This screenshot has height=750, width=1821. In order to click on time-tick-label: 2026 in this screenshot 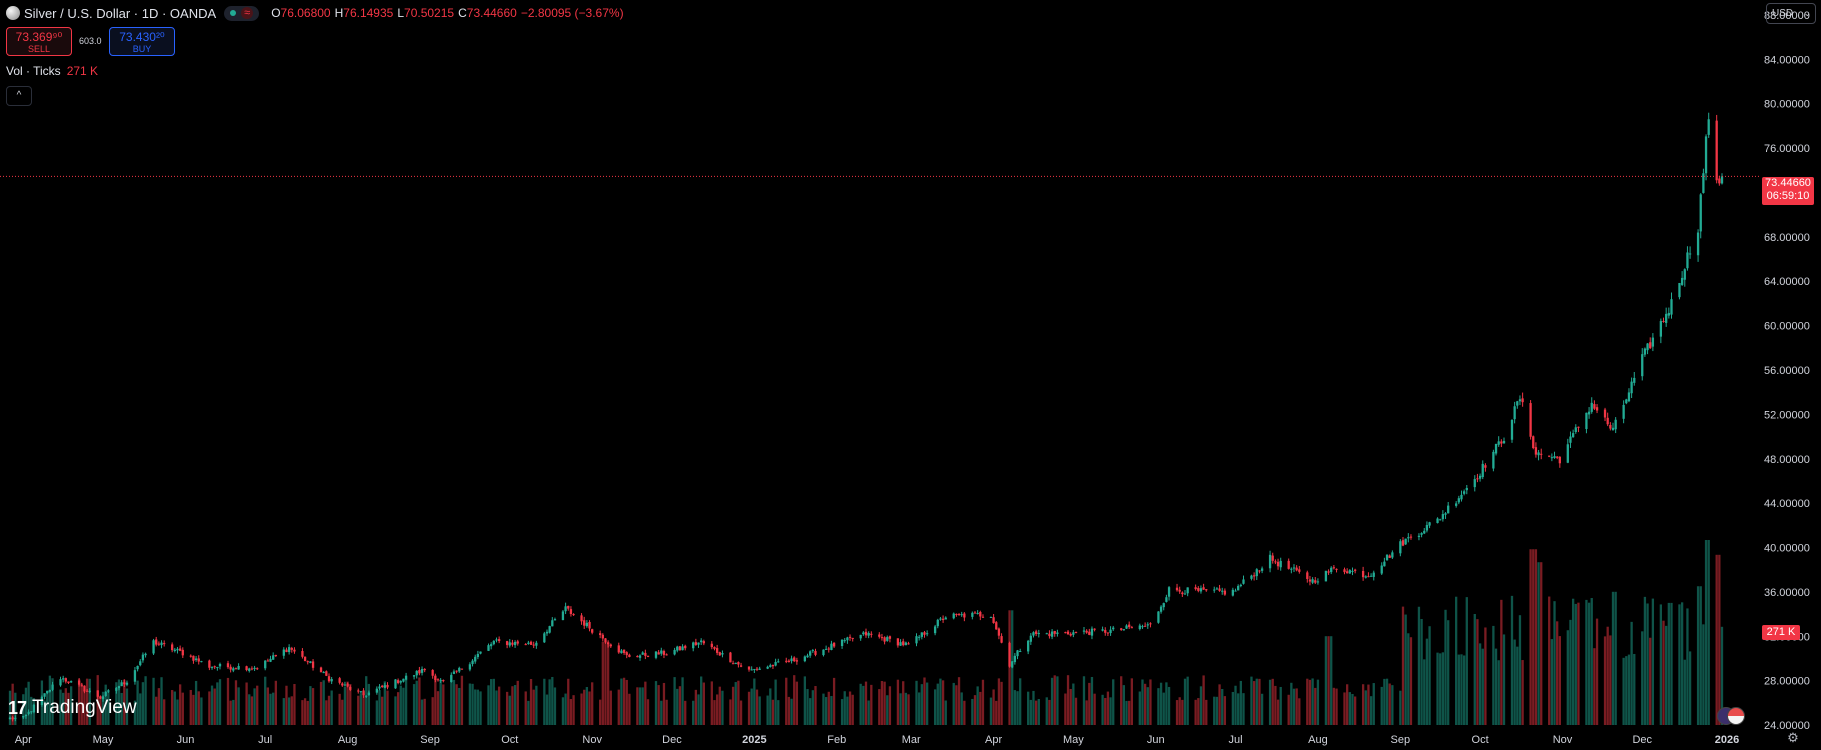, I will do `click(1727, 740)`.